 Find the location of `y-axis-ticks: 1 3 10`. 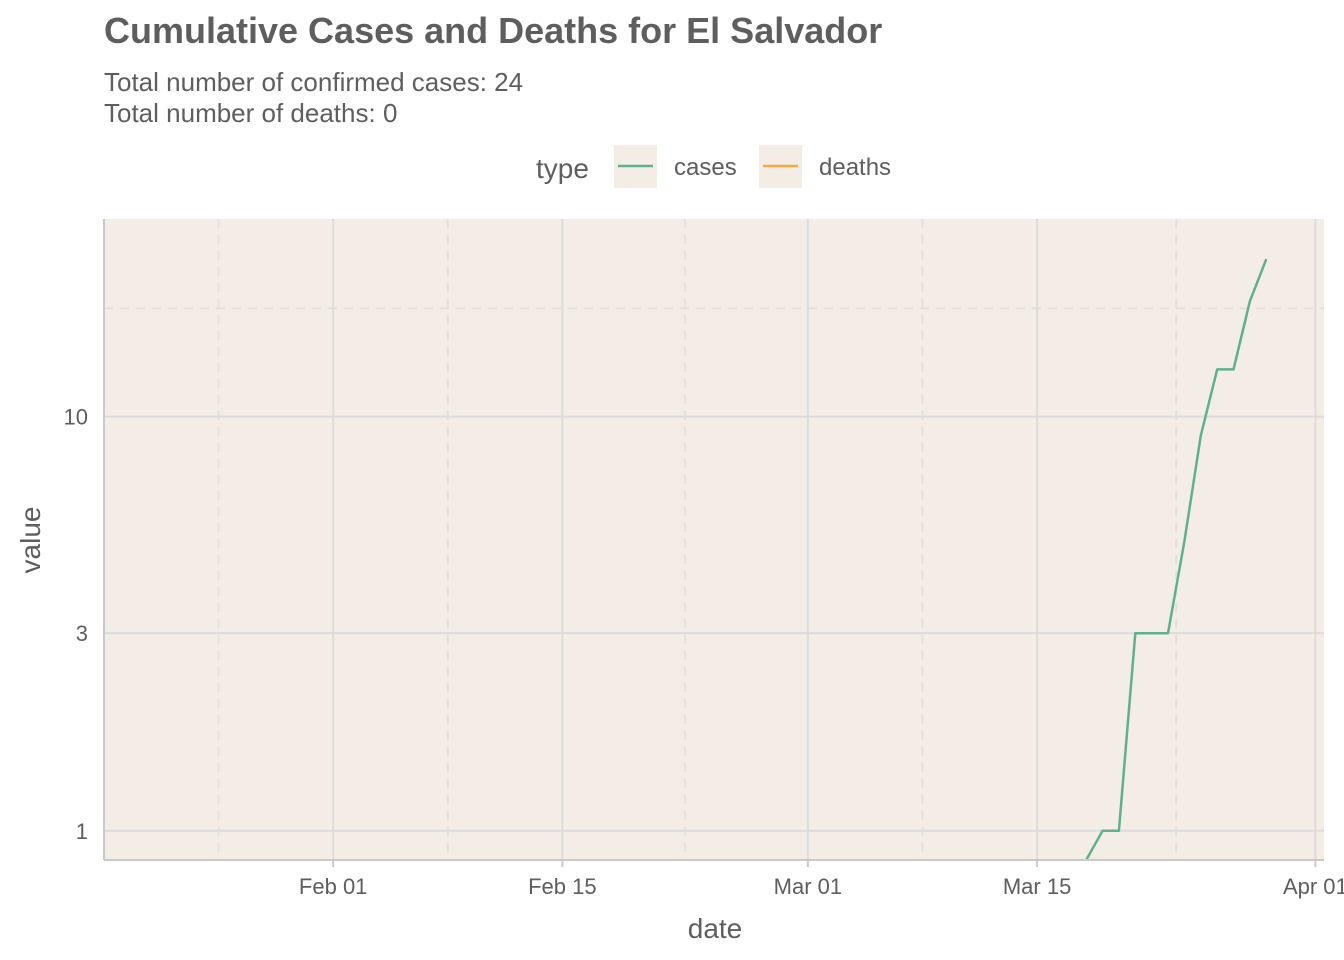

y-axis-ticks: 1 3 10 is located at coordinates (76, 624).